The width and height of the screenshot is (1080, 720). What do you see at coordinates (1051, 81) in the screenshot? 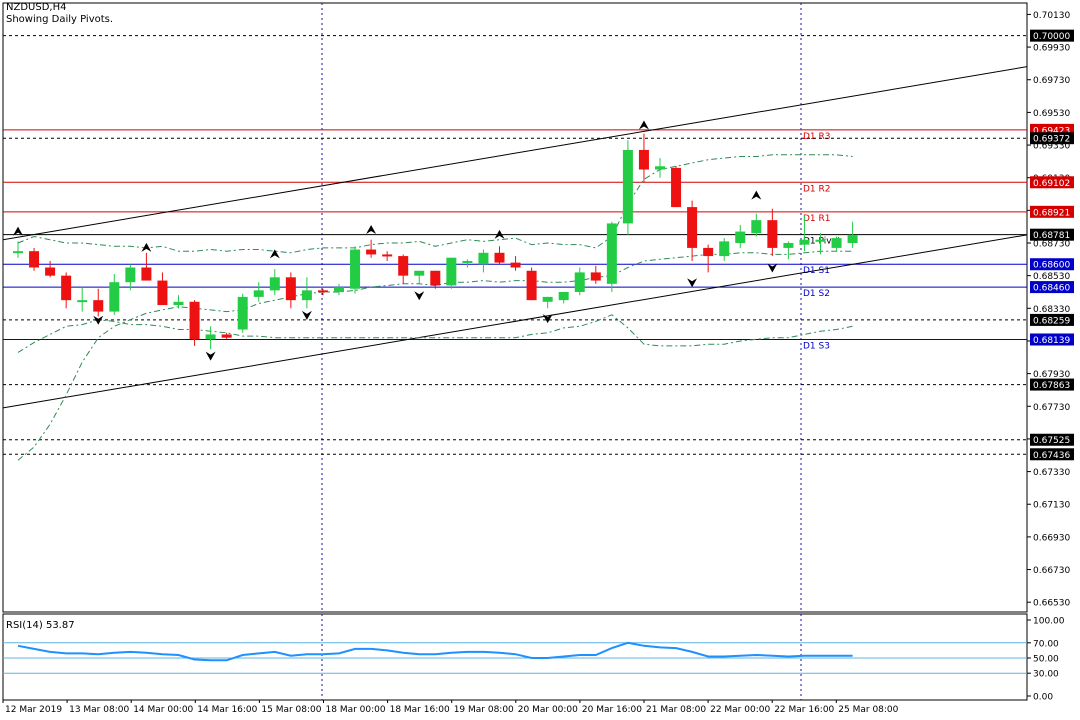
I see `price-tick-label: 0.69730` at bounding box center [1051, 81].